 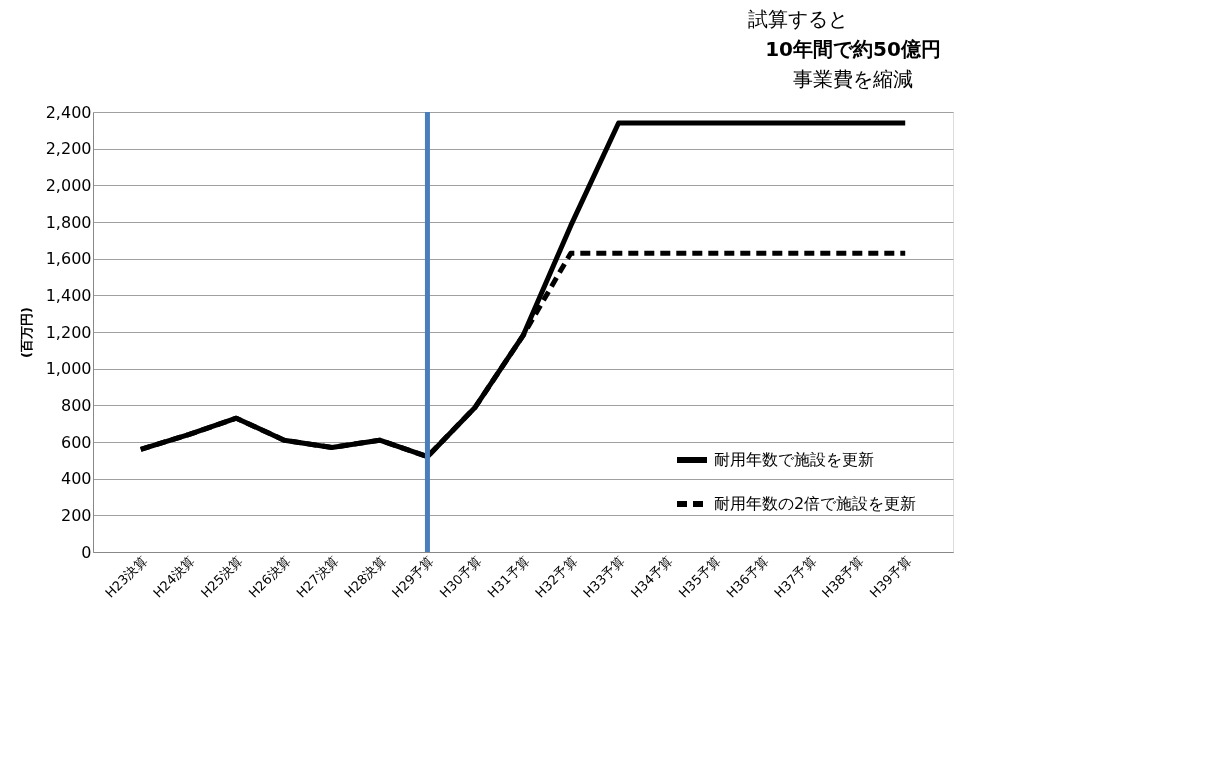 I want to click on legend-label: 耐用年数の2倍で施設を更新, so click(x=815, y=503).